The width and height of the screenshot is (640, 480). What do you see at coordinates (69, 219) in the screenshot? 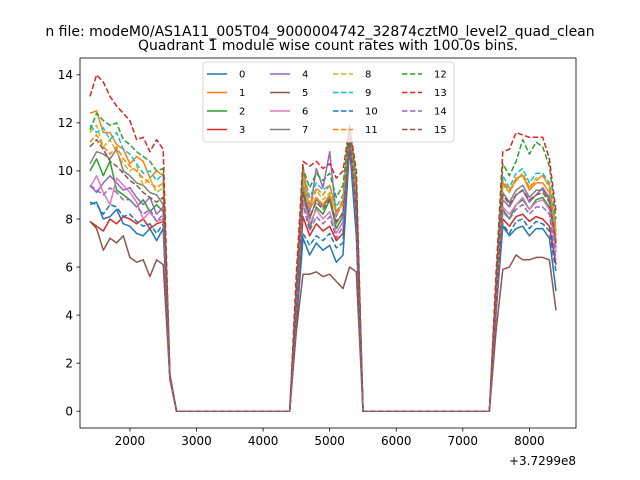
I see `y-tick-label: 8` at bounding box center [69, 219].